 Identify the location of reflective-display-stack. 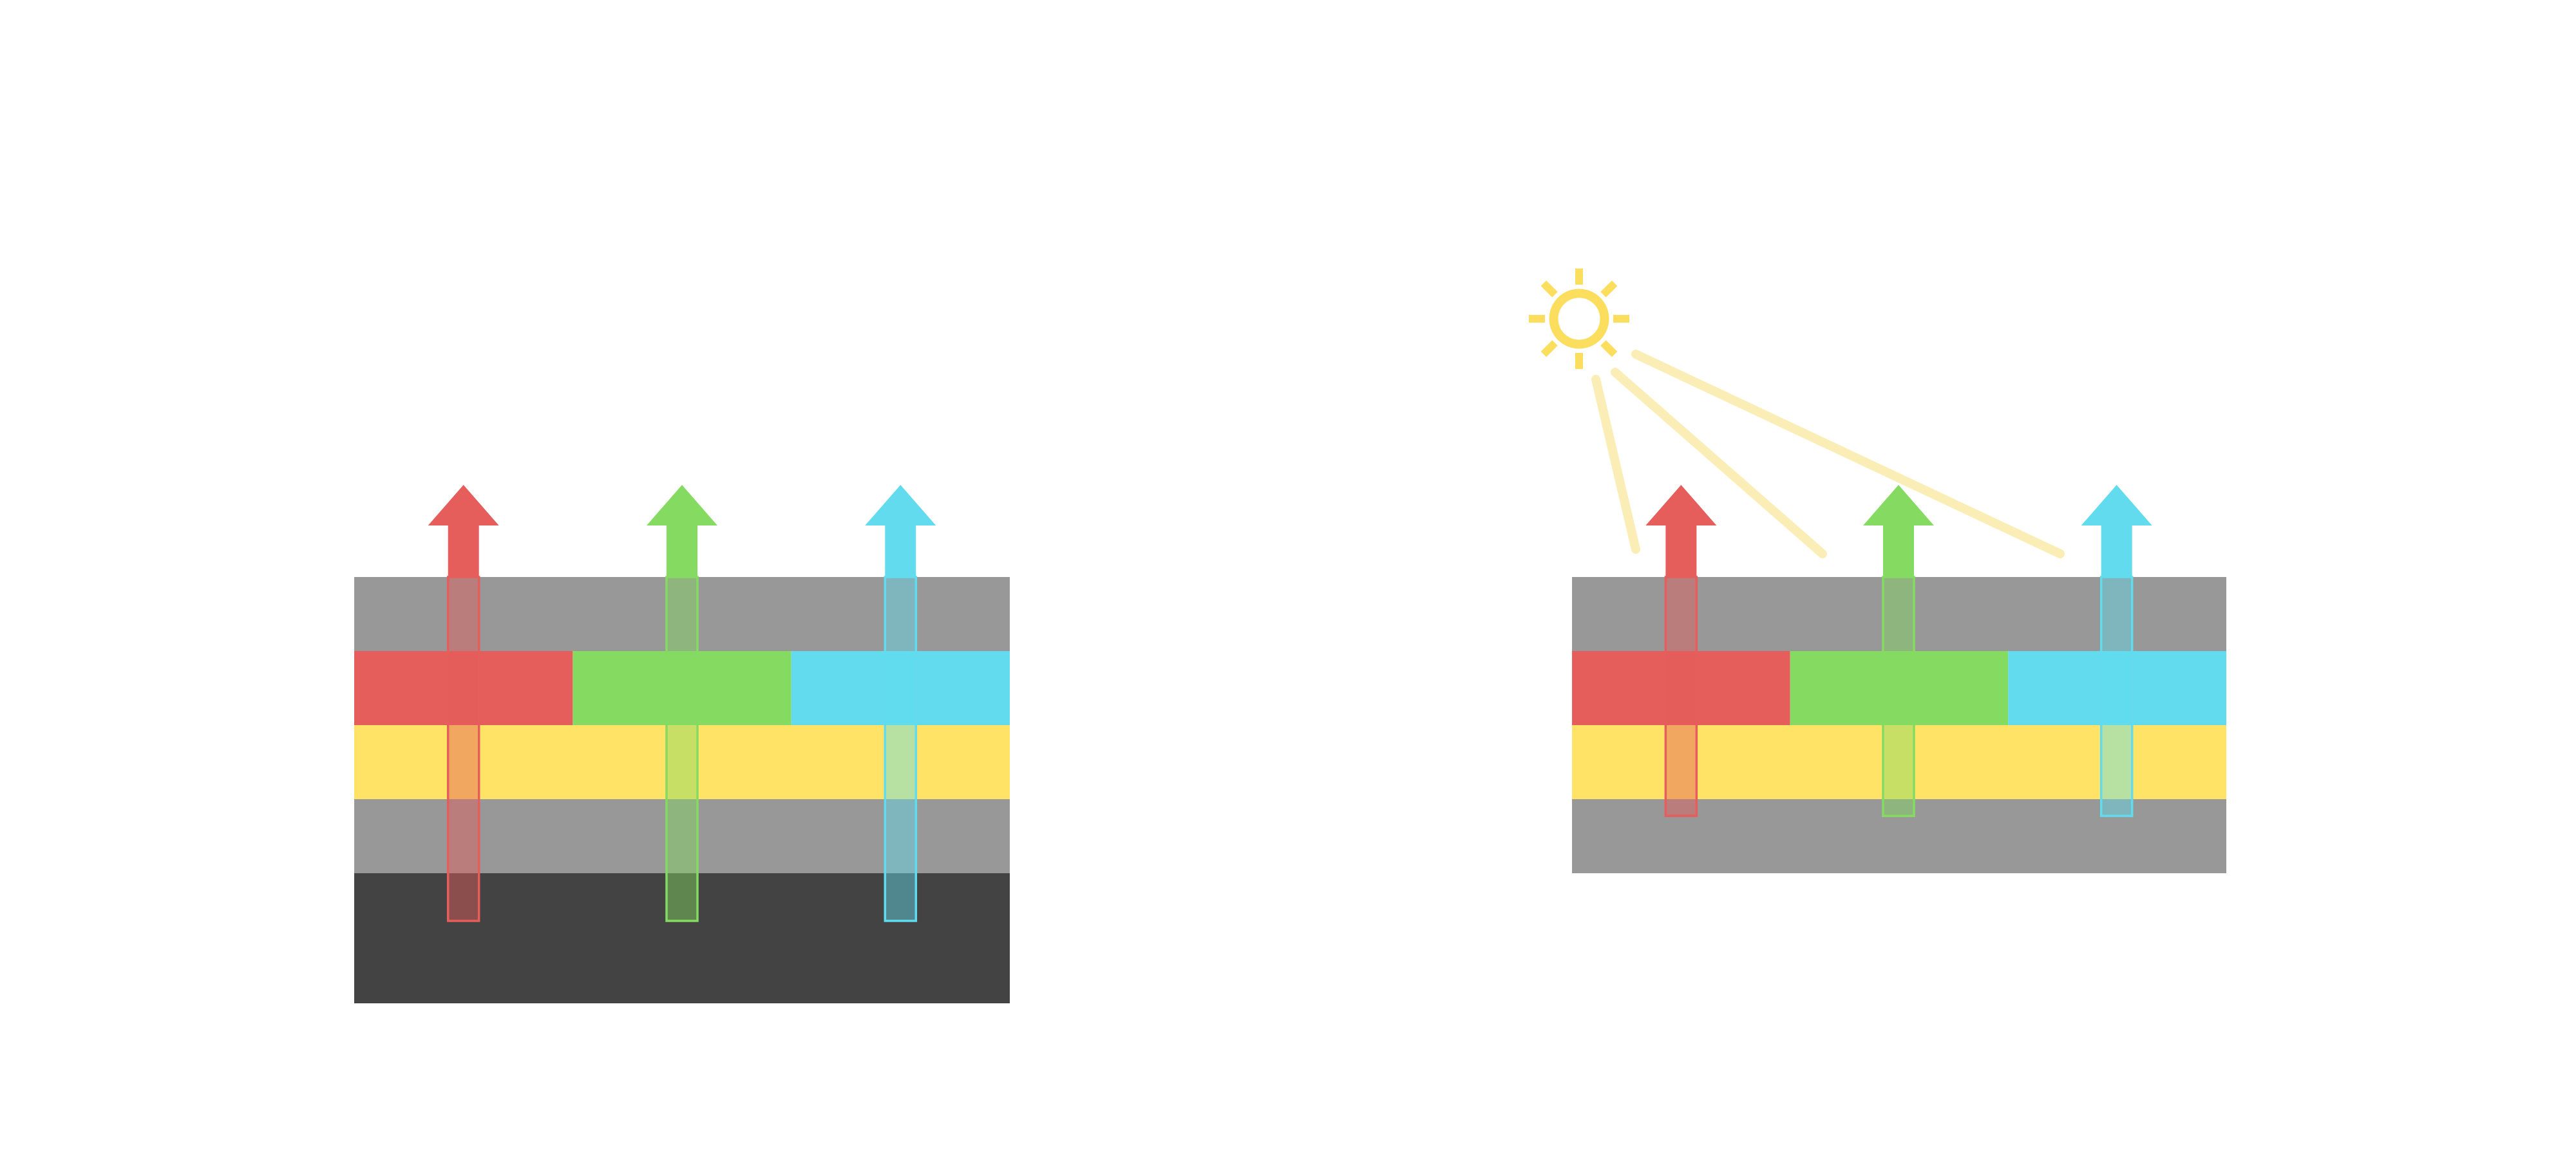
(1878, 571).